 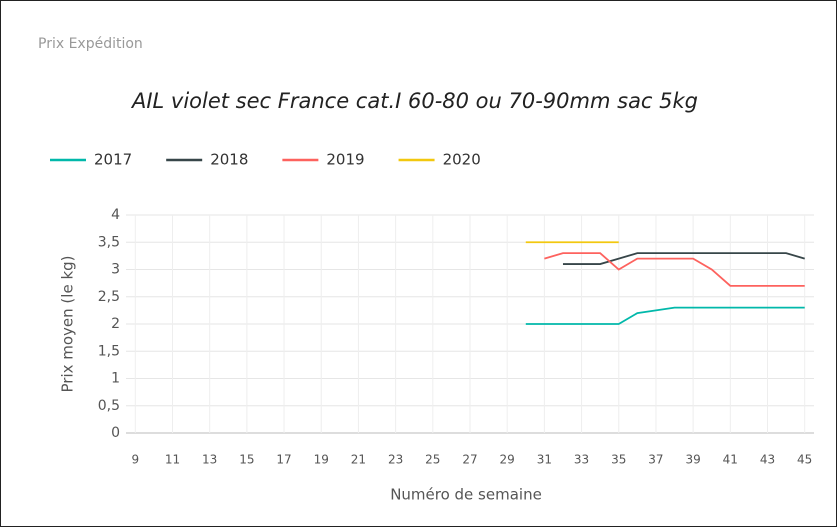 I want to click on y-axis-label: Prix moyen (le kg), so click(x=68, y=323).